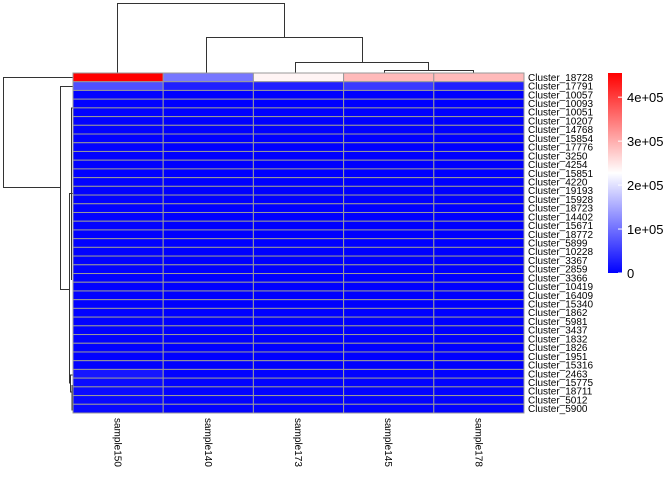 The image size is (672, 480). What do you see at coordinates (558, 156) in the screenshot?
I see `row-label: Cluster_3250` at bounding box center [558, 156].